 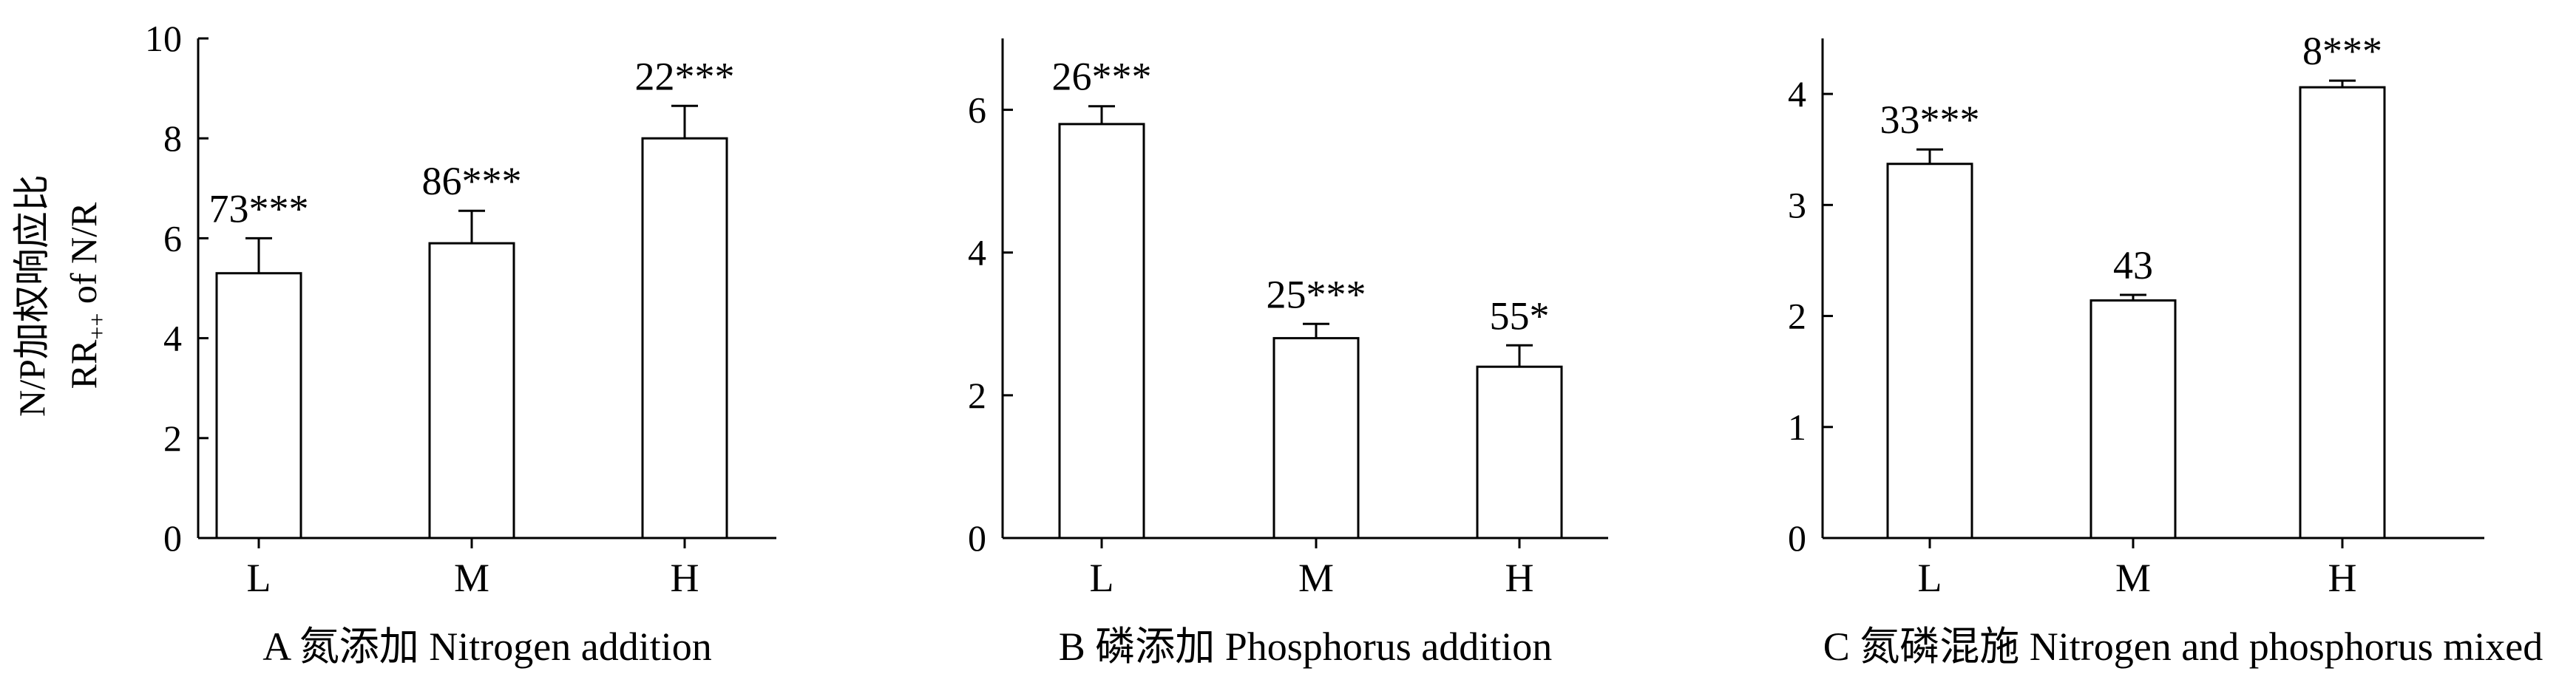 I want to click on significance-label-b-M: 25***, so click(x=1316, y=294).